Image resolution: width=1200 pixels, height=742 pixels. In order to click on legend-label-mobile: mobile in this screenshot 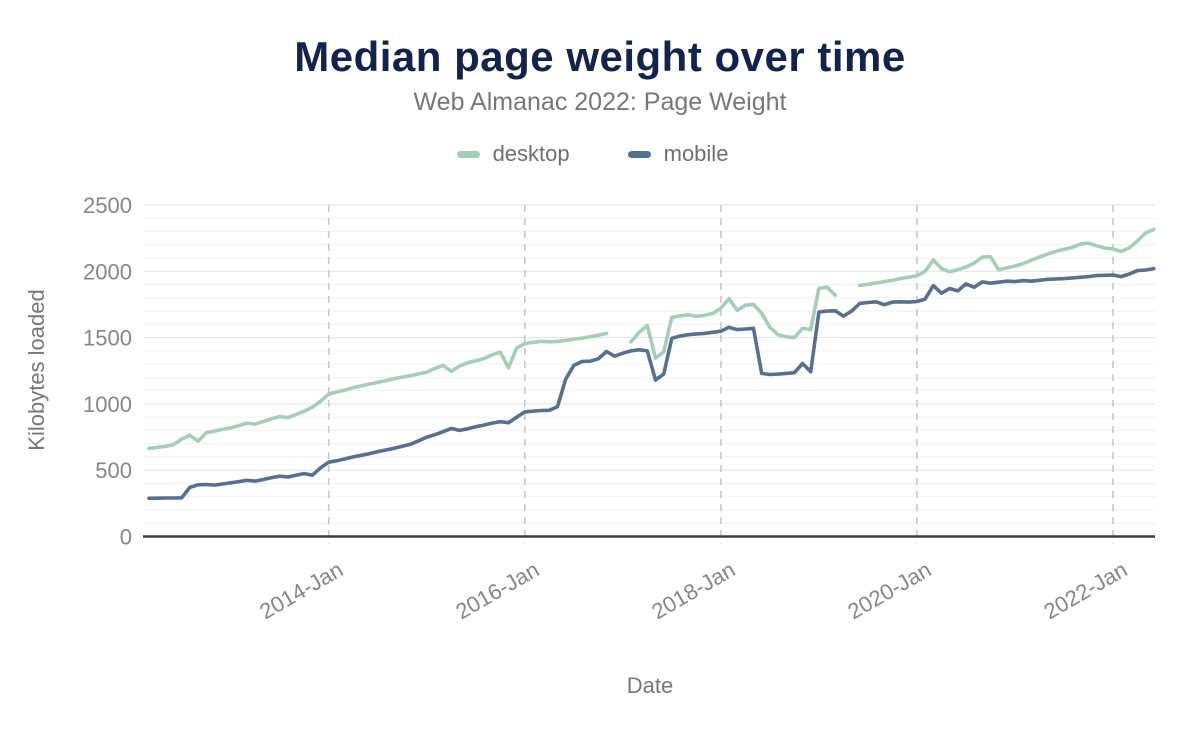, I will do `click(696, 153)`.